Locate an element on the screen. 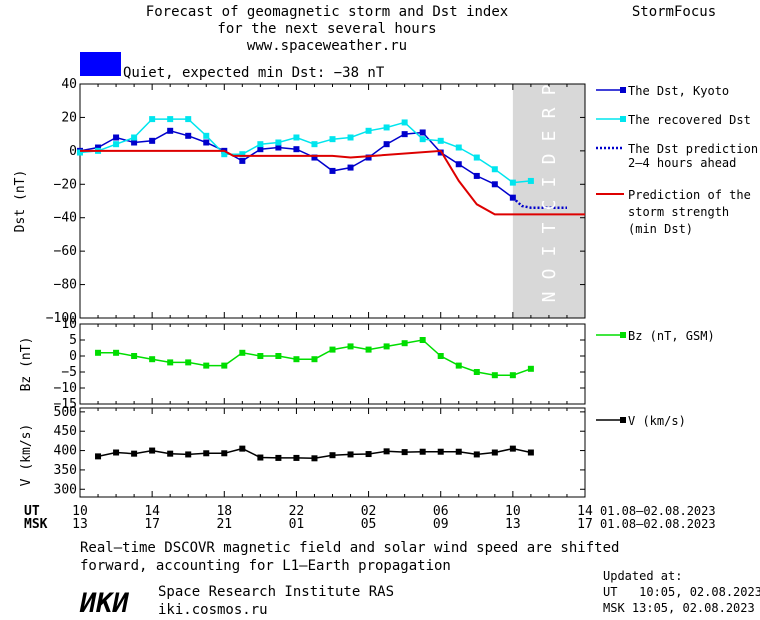 The image size is (760, 620). prediction-letter: P is located at coordinates (549, 89).